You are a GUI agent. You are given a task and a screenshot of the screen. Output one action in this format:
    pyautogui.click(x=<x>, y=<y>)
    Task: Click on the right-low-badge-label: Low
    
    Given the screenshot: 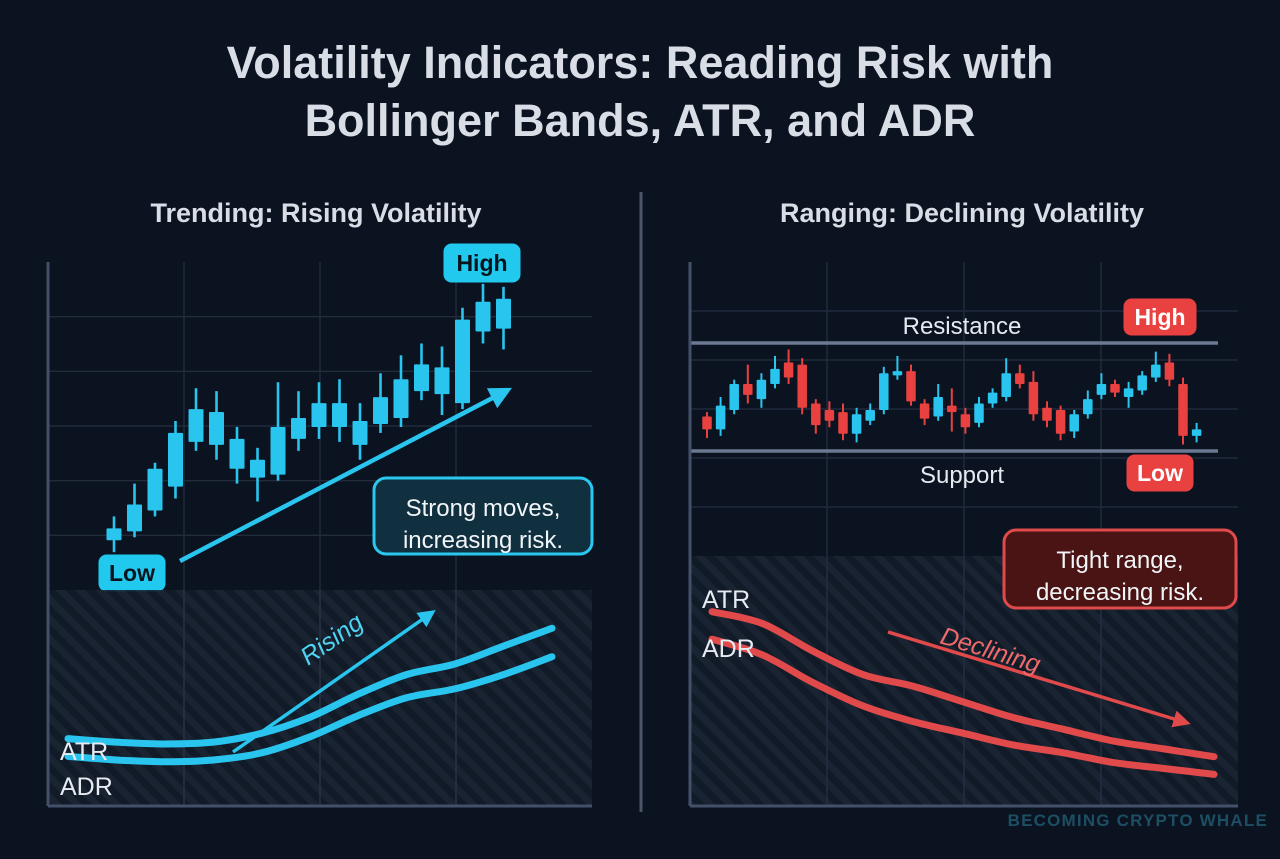 What is the action you would take?
    pyautogui.click(x=1160, y=473)
    